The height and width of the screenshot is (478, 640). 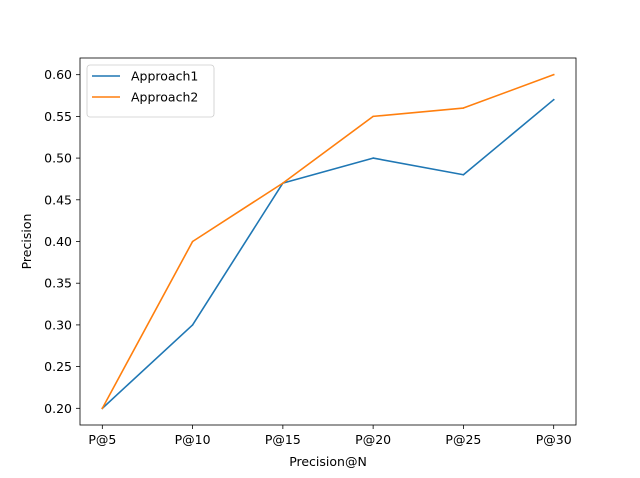 What do you see at coordinates (283, 439) in the screenshot?
I see `x-tick-label-2: P@15` at bounding box center [283, 439].